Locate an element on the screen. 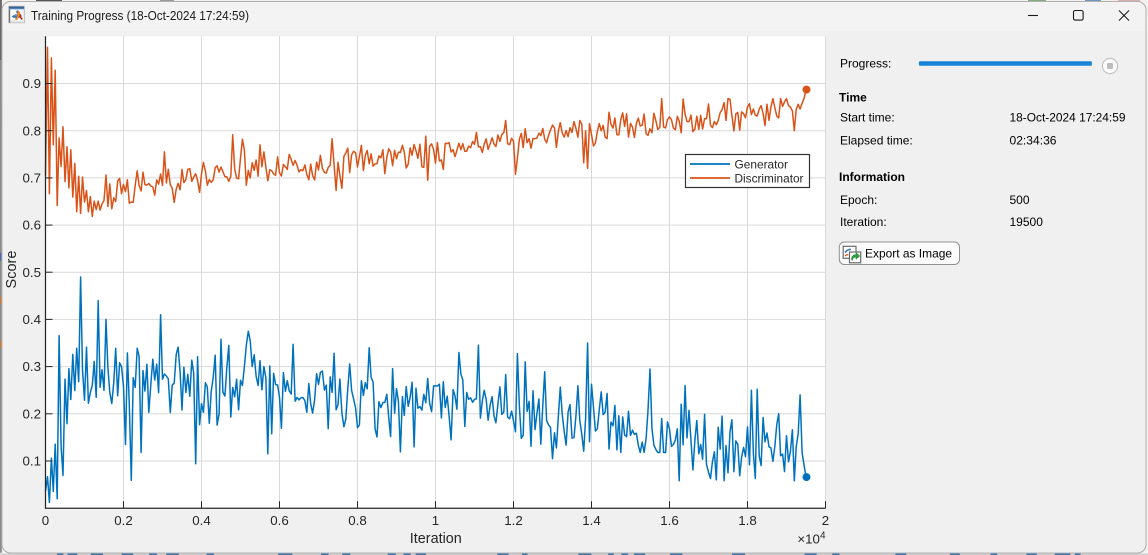 This screenshot has height=555, width=1148. svg-text: 0.7 is located at coordinates (32, 178).